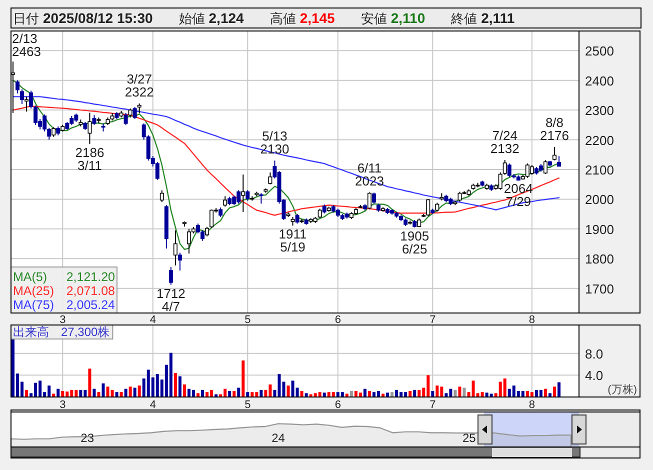 The height and width of the screenshot is (470, 653). What do you see at coordinates (415, 242) in the screenshot?
I see `annotation: 1905 6/25` at bounding box center [415, 242].